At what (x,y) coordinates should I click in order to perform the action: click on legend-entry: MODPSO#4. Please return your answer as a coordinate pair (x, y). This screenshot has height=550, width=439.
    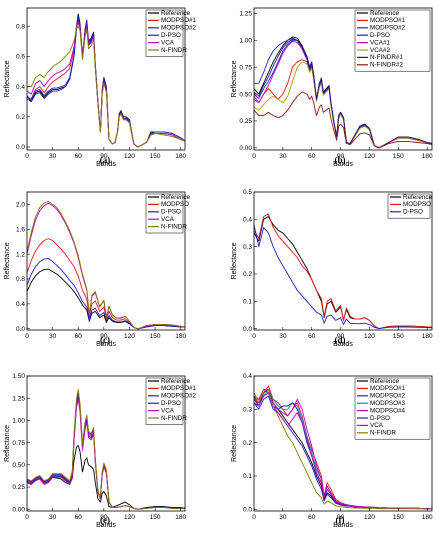
    Looking at the image, I should click on (387, 410).